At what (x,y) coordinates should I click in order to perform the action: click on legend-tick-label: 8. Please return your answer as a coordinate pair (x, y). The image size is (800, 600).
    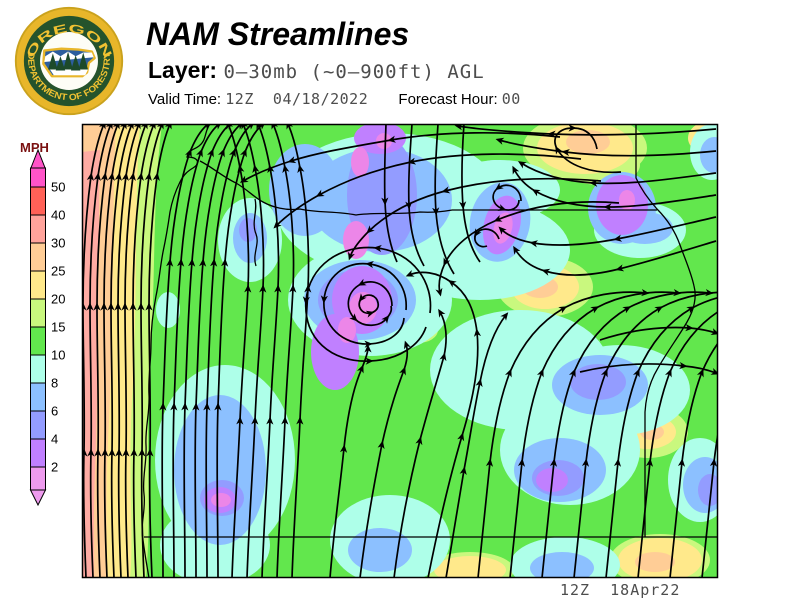
    Looking at the image, I should click on (54, 383).